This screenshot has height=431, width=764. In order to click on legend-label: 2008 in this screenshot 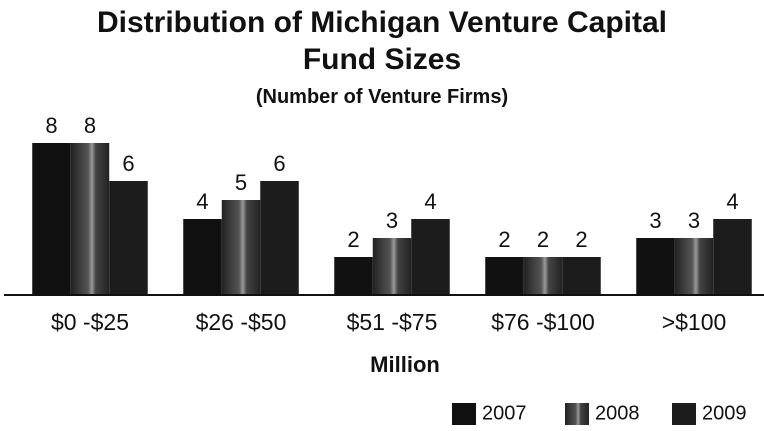, I will do `click(617, 413)`.